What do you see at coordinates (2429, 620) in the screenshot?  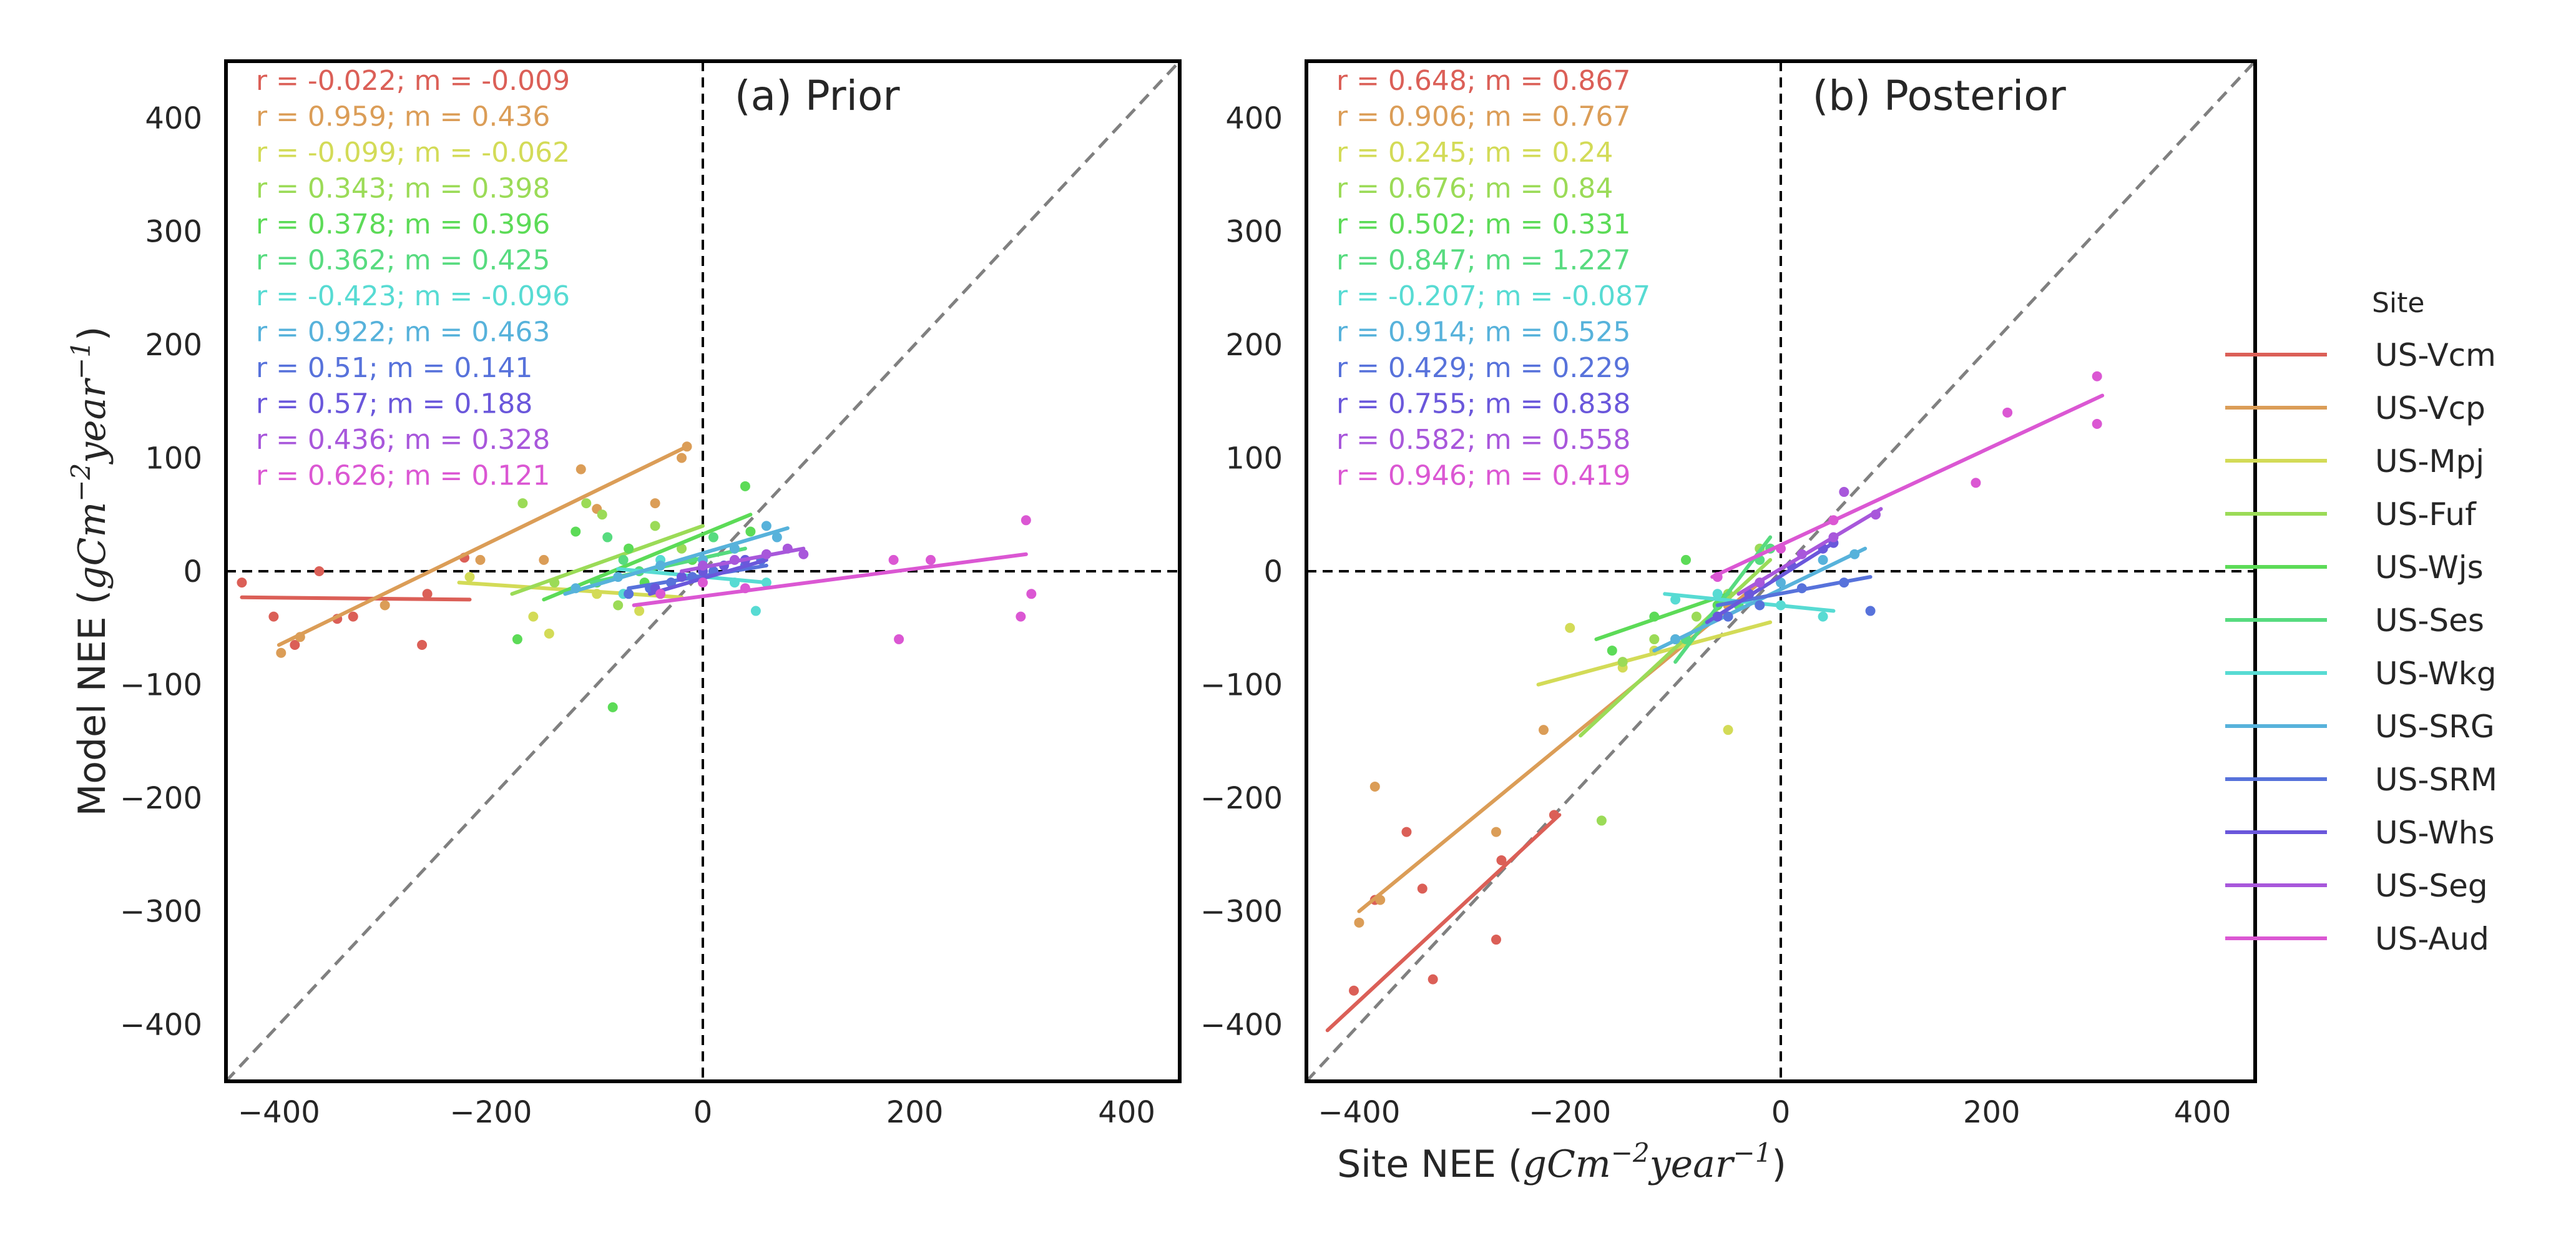 I see `legend-label: US-Ses` at bounding box center [2429, 620].